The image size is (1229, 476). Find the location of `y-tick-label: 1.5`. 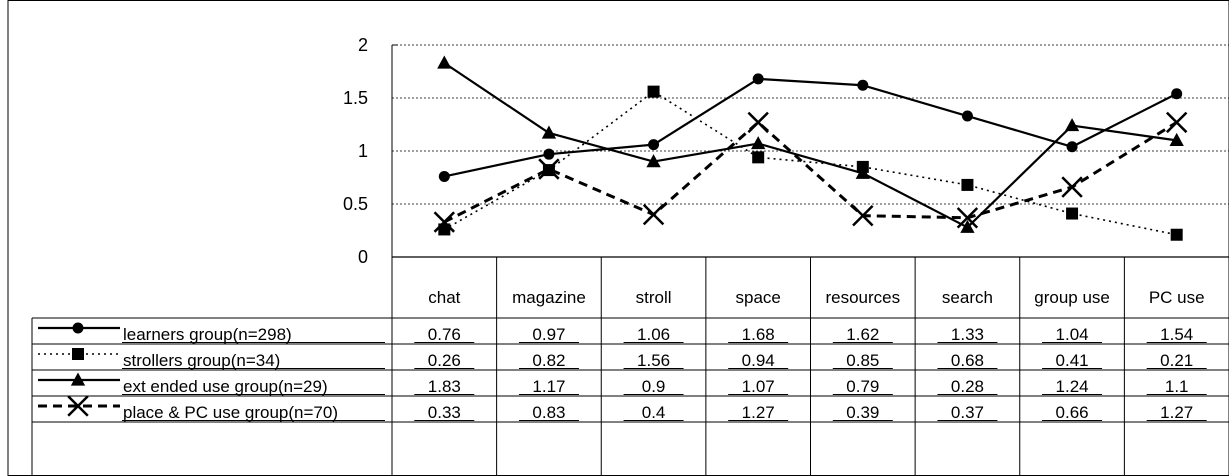

y-tick-label: 1.5 is located at coordinates (355, 98).